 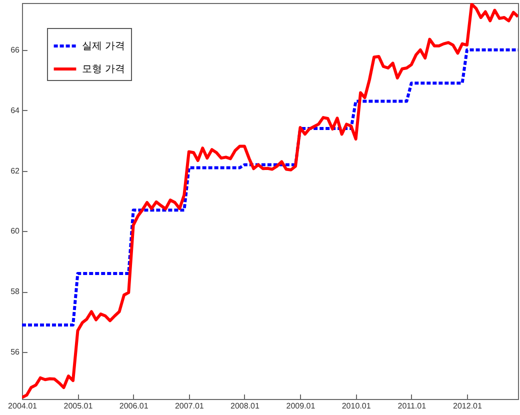 What do you see at coordinates (189, 406) in the screenshot?
I see `x-tick-label: 2007.01` at bounding box center [189, 406].